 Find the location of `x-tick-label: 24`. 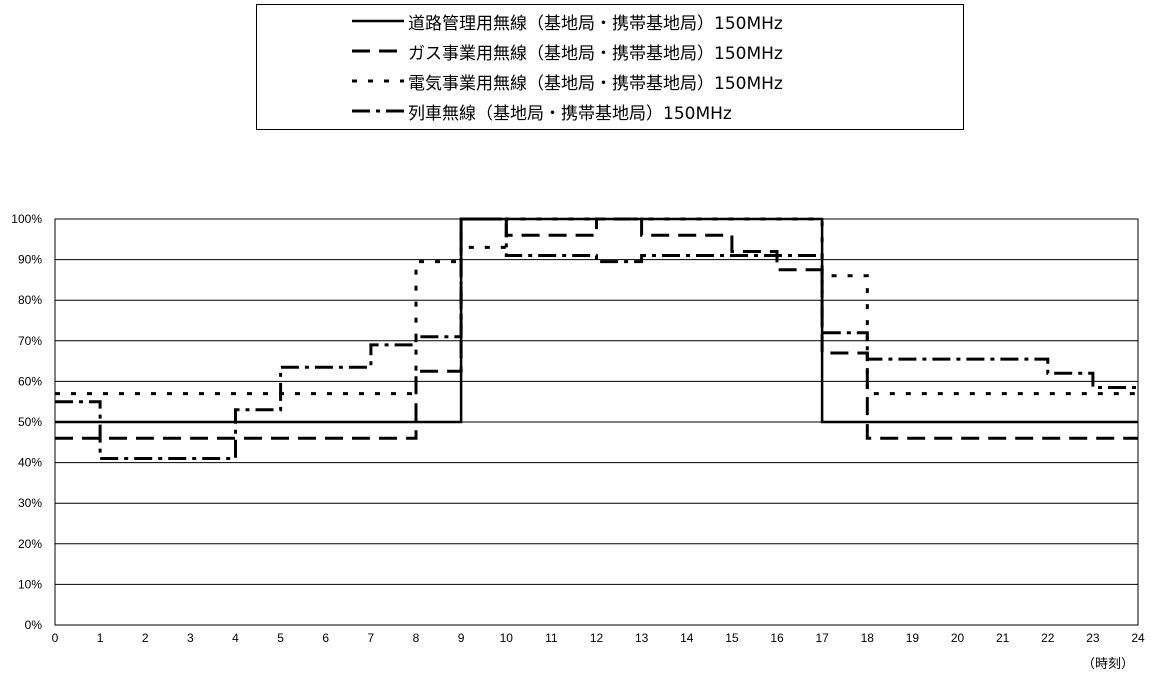

x-tick-label: 24 is located at coordinates (1138, 638).